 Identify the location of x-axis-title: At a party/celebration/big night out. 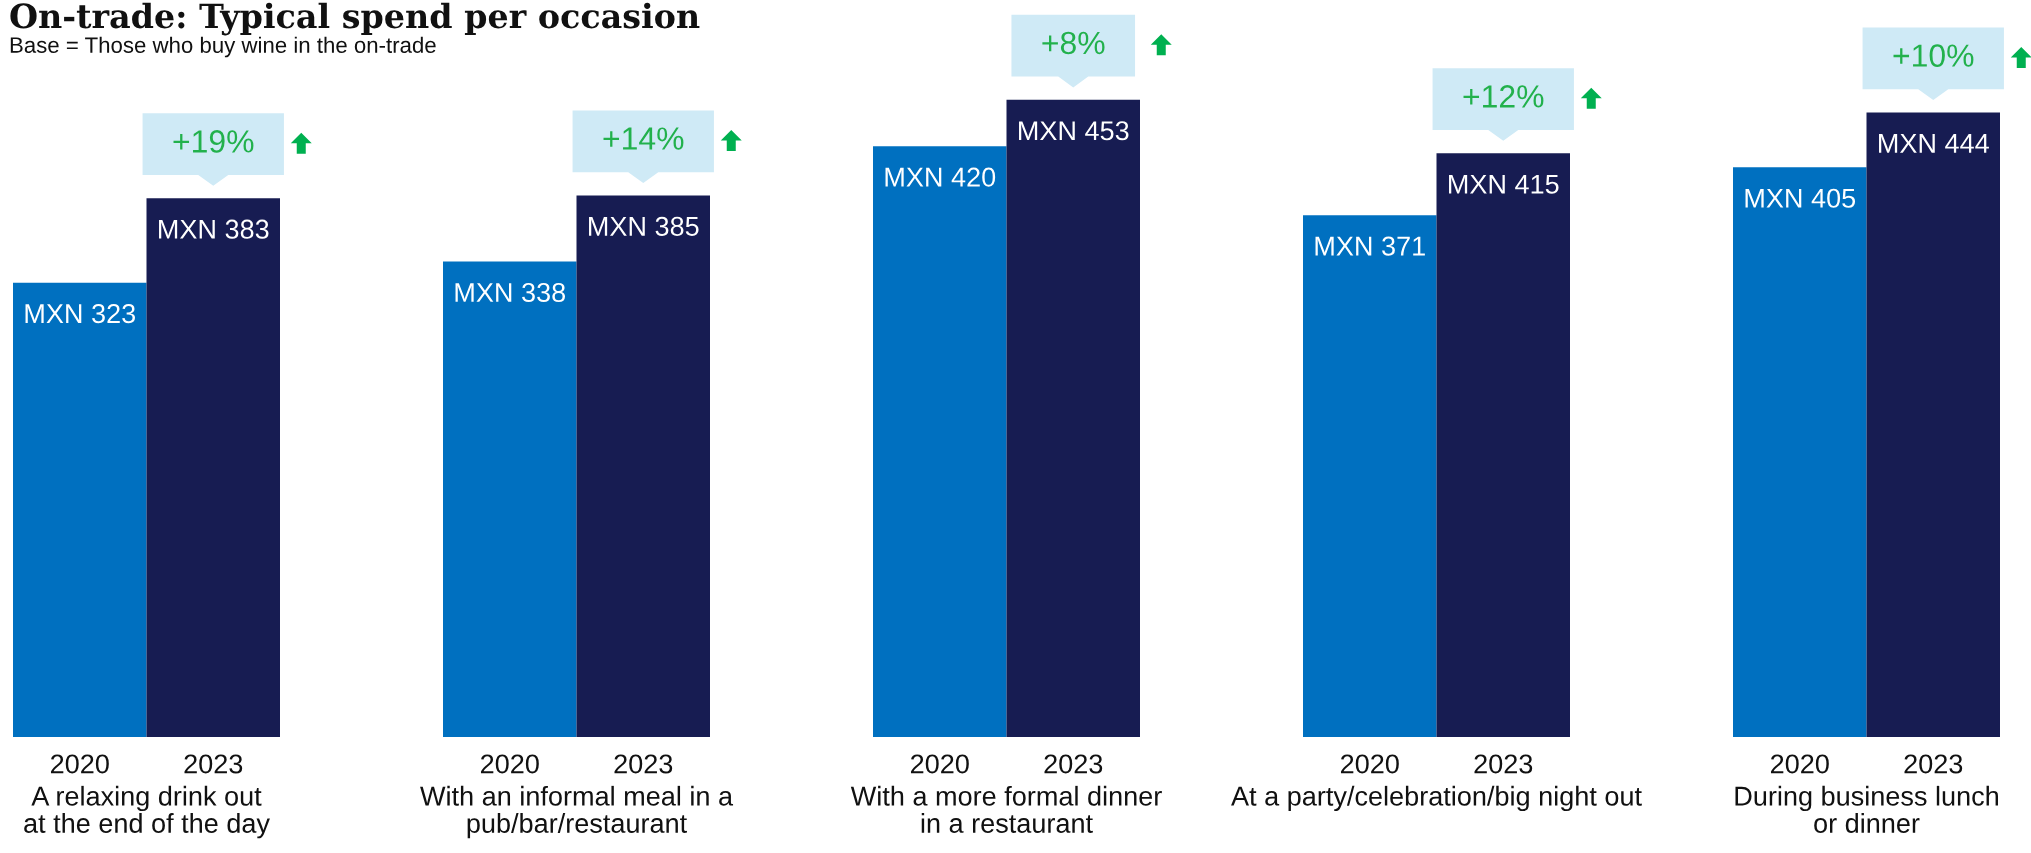
(1436, 798).